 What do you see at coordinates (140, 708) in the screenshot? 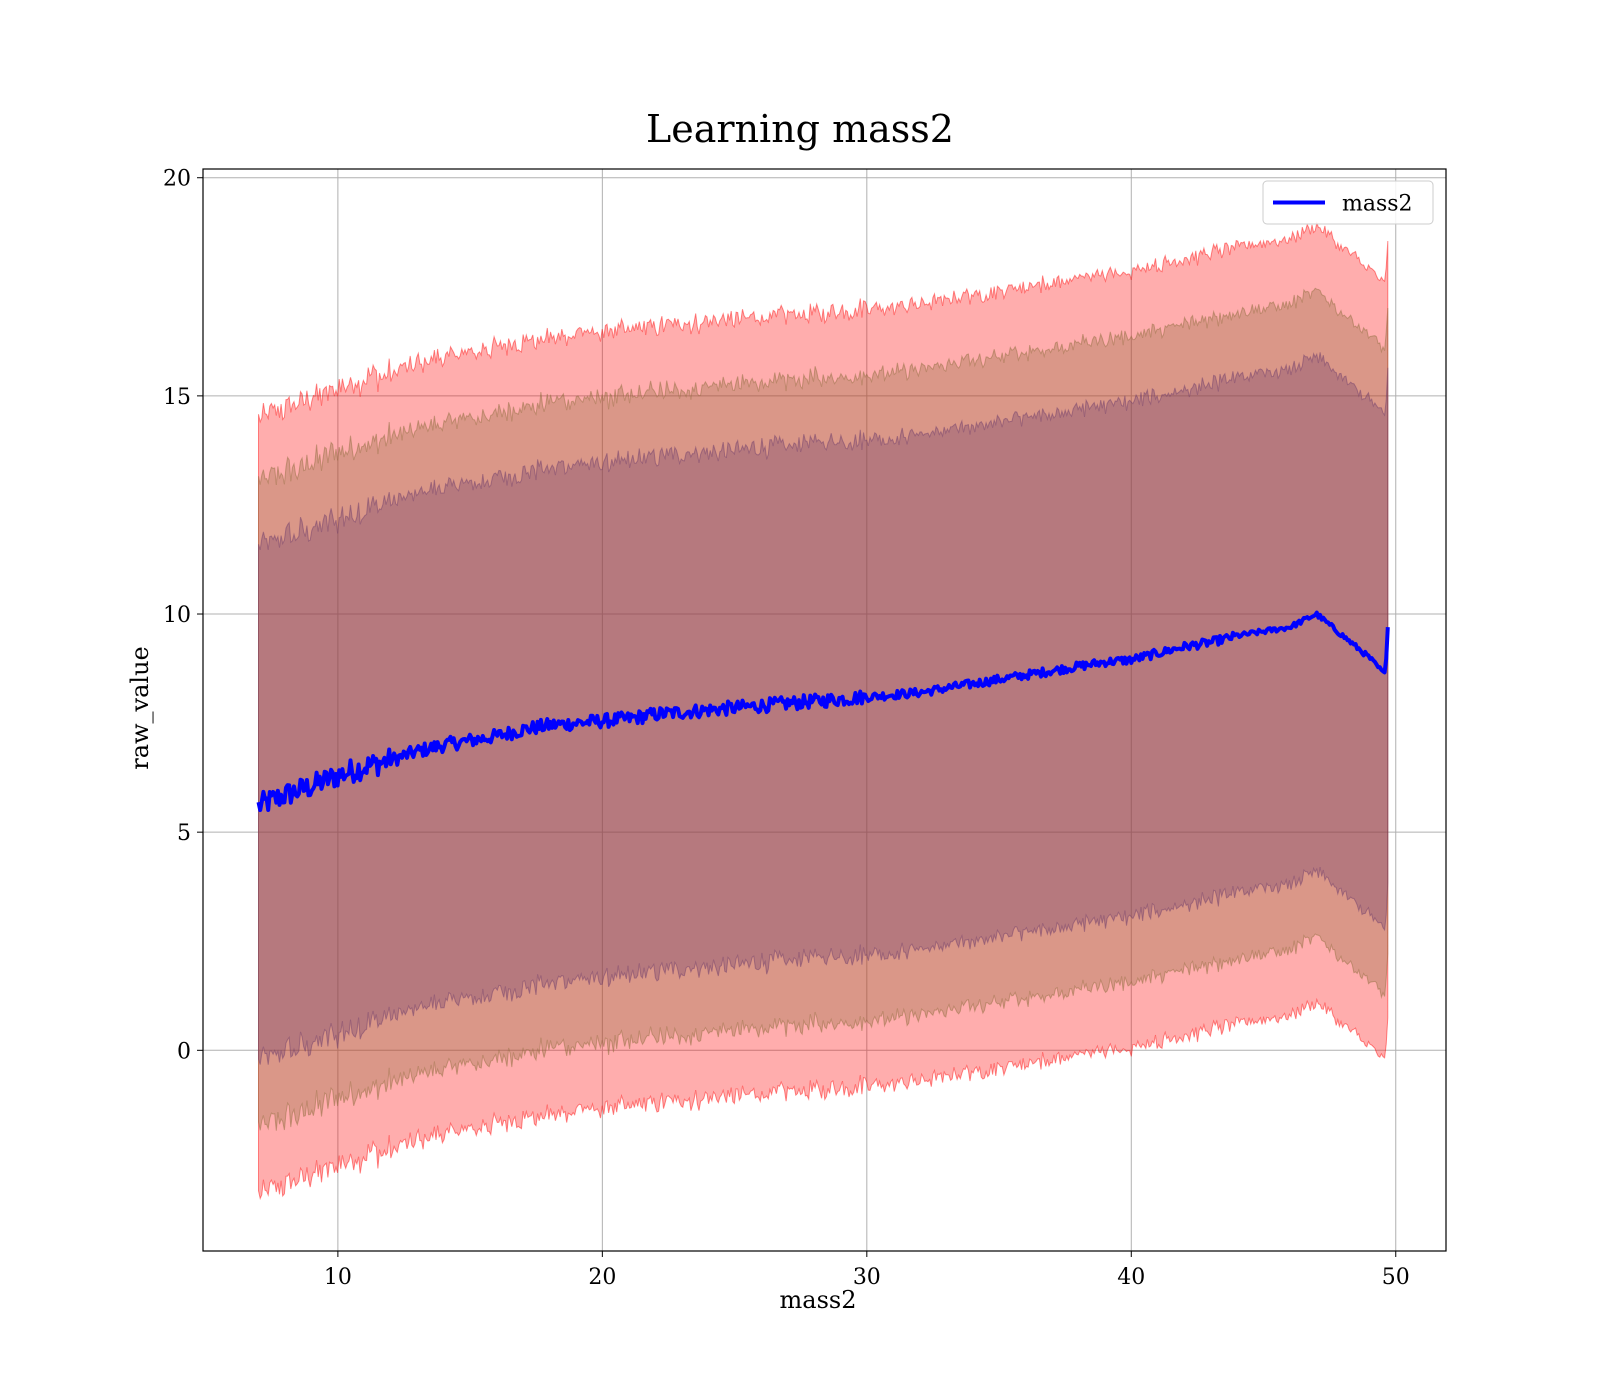
I see `y-axis-label: raw_value` at bounding box center [140, 708].